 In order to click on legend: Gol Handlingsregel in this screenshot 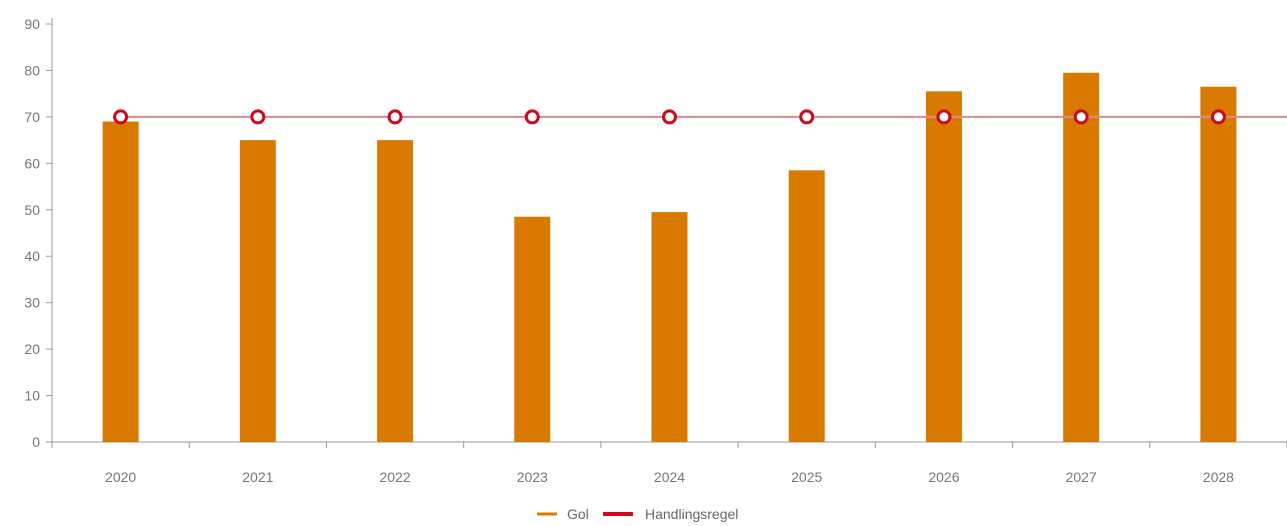, I will do `click(637, 514)`.